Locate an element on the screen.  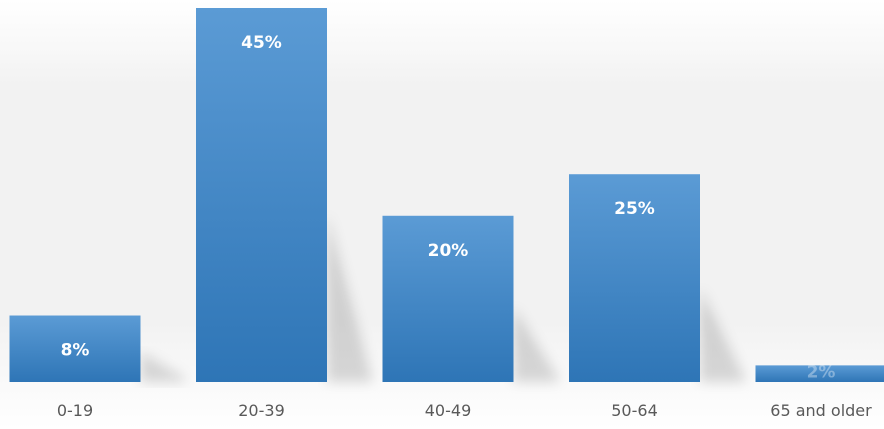
category-label-20-39: 20-39 is located at coordinates (261, 410).